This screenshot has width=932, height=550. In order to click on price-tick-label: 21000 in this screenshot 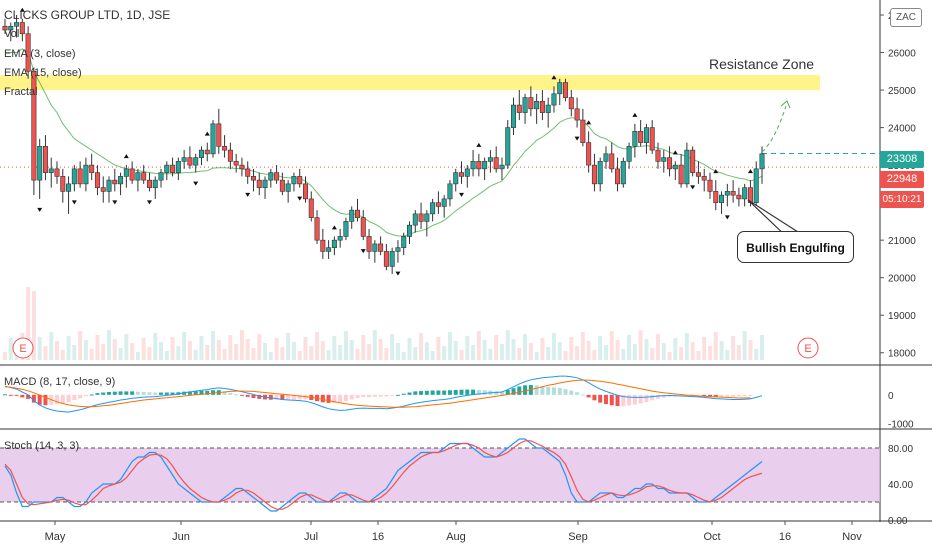, I will do `click(902, 241)`.